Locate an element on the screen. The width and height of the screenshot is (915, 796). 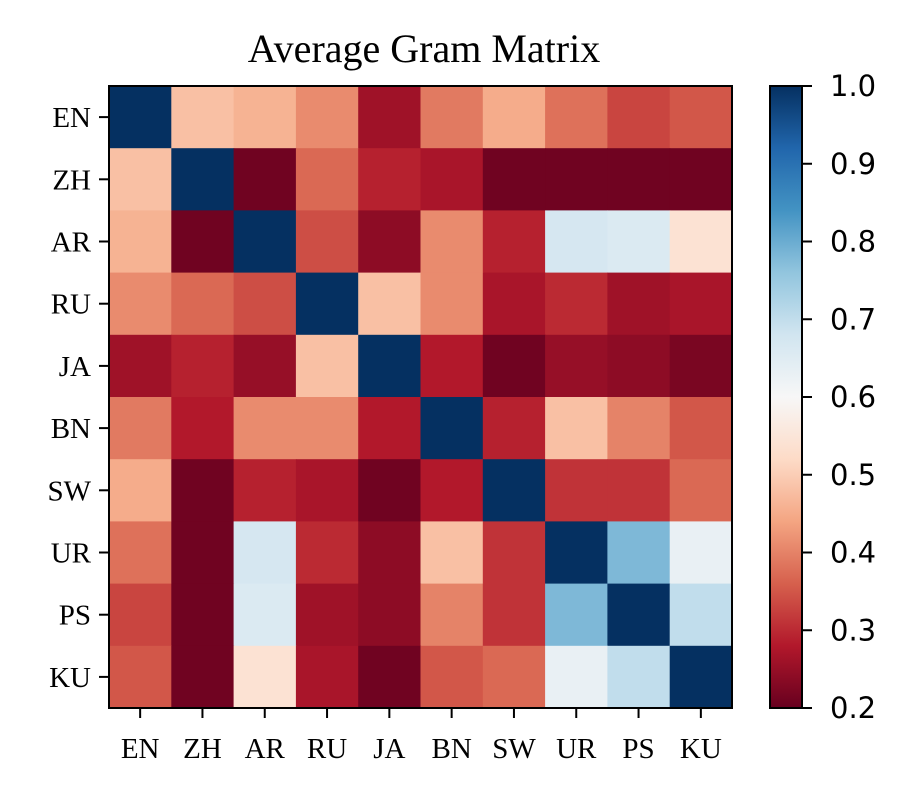
heatmap-cell-en-en is located at coordinates (140, 117).